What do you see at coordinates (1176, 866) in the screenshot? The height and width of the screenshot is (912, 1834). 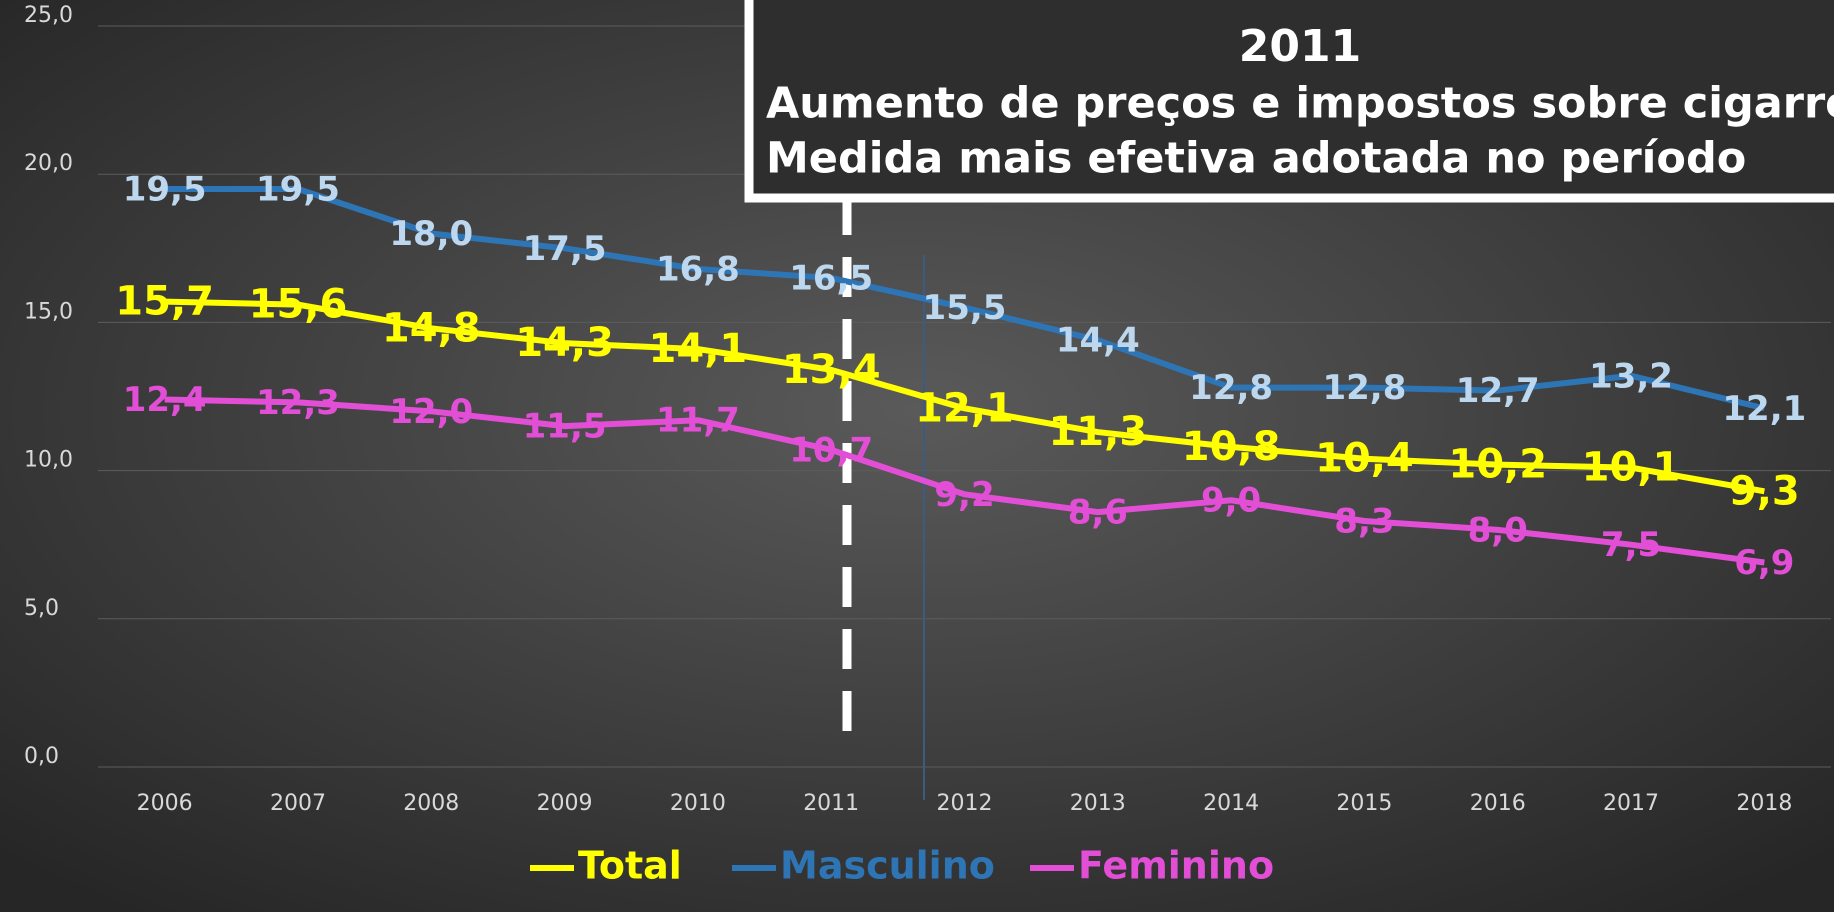 I see `legend-label: Feminino` at bounding box center [1176, 866].